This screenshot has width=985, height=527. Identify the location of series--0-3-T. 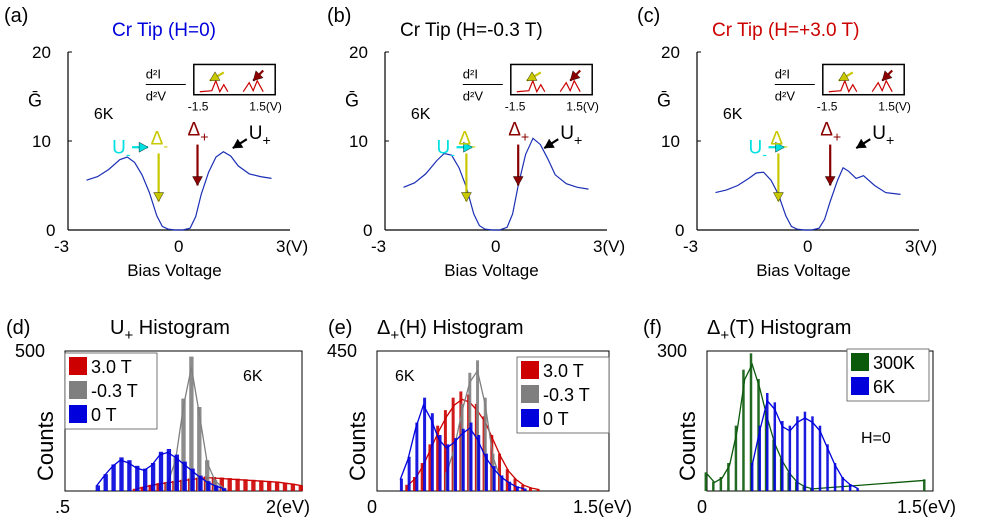
(195, 423).